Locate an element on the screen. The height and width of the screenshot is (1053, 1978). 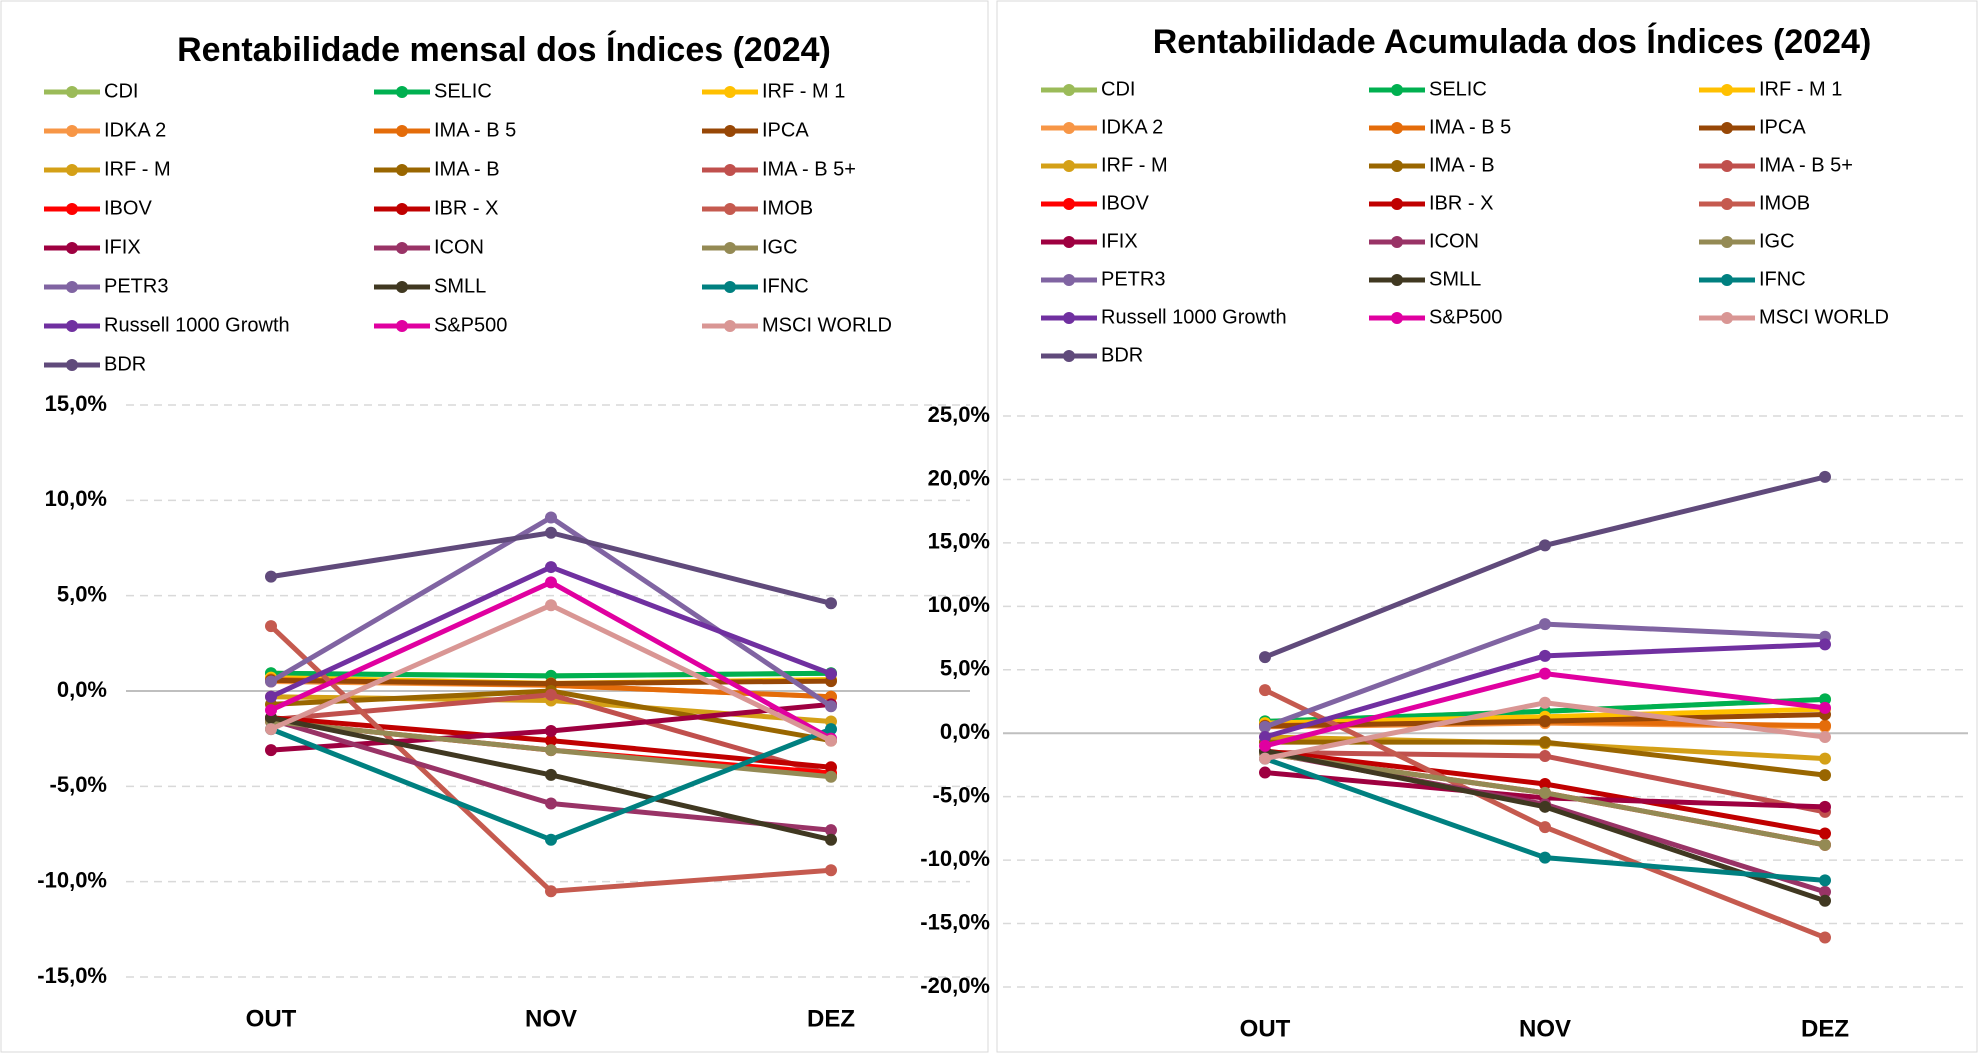
legend-label: IBOV is located at coordinates (1125, 203).